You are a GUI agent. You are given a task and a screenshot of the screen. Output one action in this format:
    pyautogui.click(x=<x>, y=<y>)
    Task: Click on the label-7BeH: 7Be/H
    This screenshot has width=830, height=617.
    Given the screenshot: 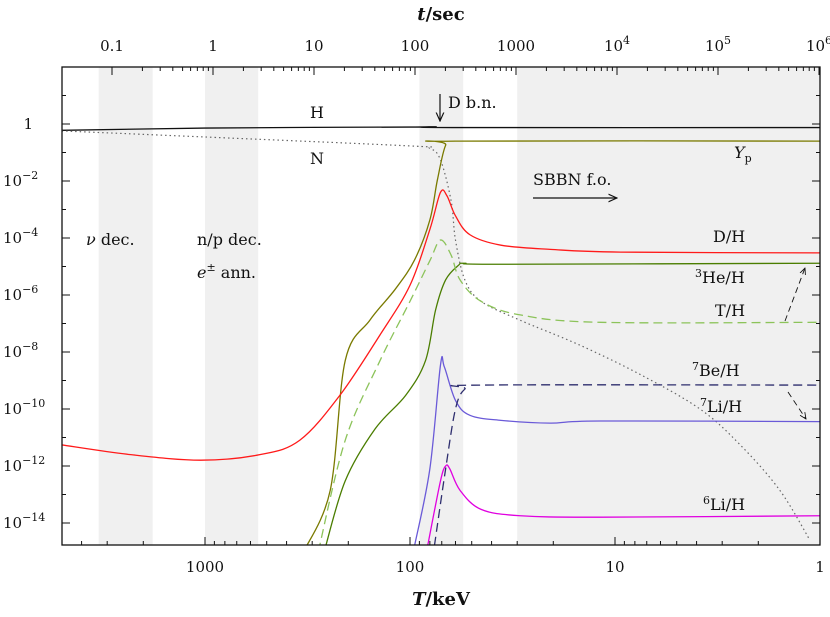 What is the action you would take?
    pyautogui.click(x=716, y=370)
    